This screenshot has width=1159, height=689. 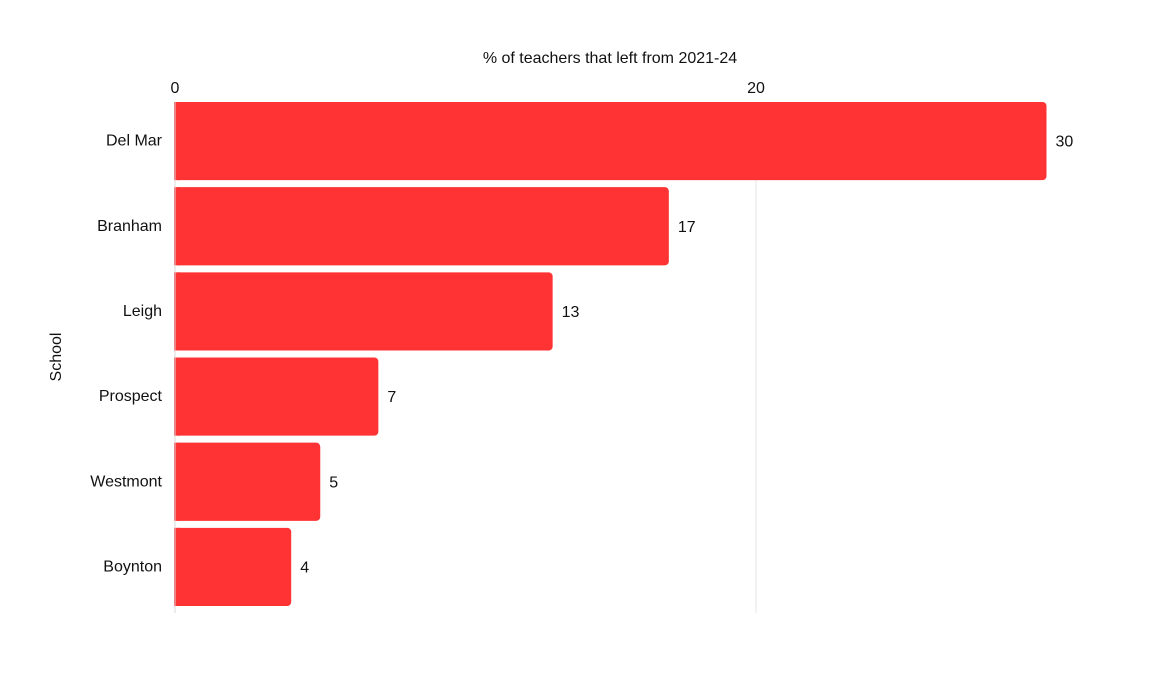 What do you see at coordinates (132, 566) in the screenshot?
I see `category-label: Boynton` at bounding box center [132, 566].